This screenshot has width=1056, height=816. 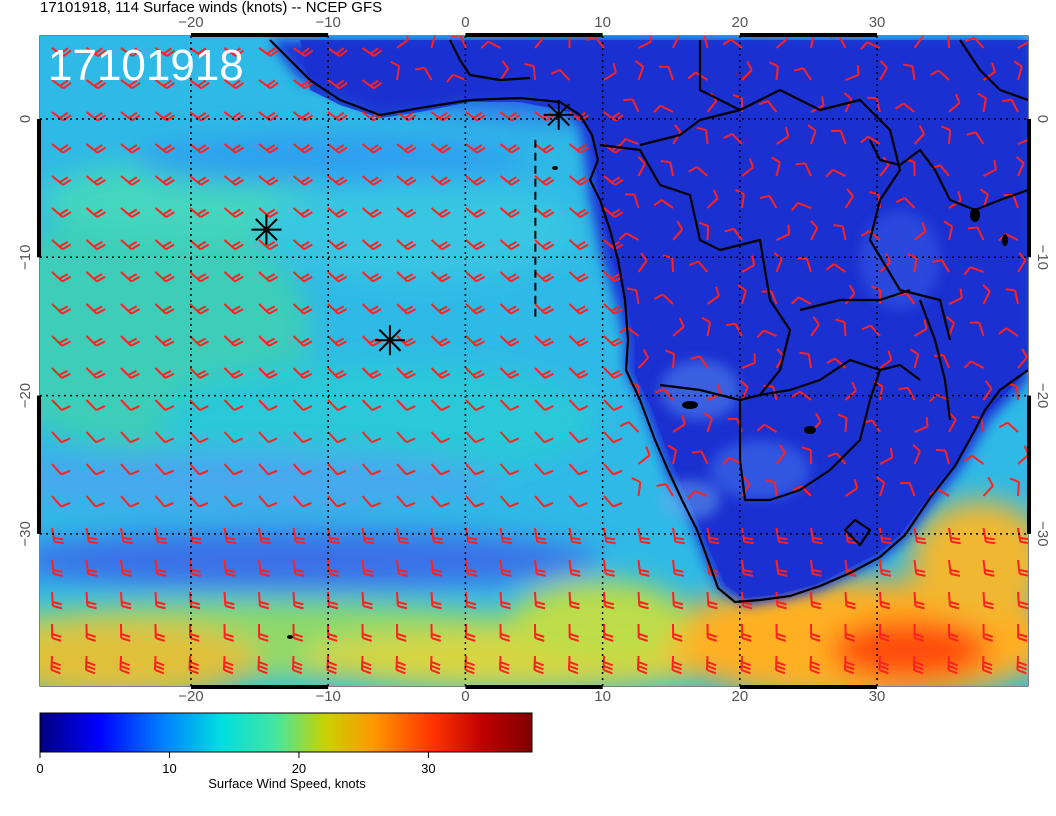 I want to click on top-longitude-ticks: −20 −10 0 10 20 30, so click(x=531, y=22).